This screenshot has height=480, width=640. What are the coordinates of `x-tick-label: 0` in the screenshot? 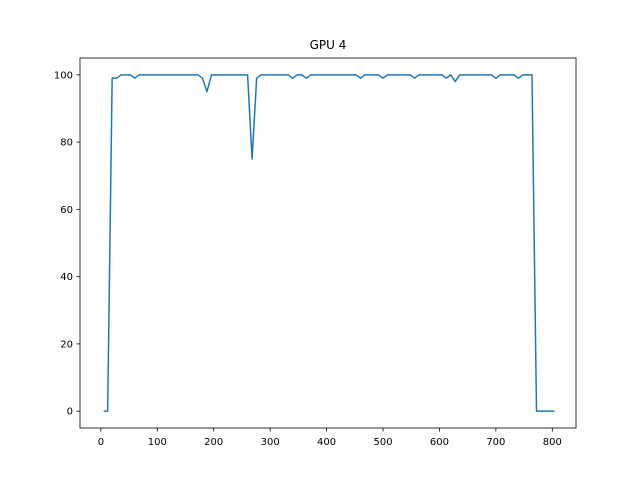 It's located at (101, 442).